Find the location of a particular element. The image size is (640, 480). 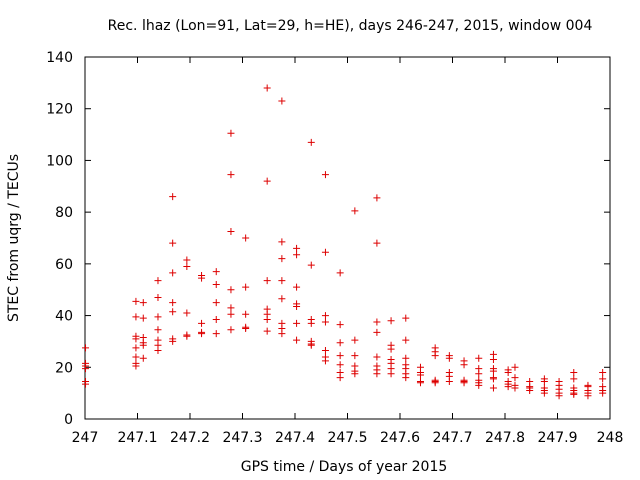

x-tick-label: 247.3 is located at coordinates (242, 438).